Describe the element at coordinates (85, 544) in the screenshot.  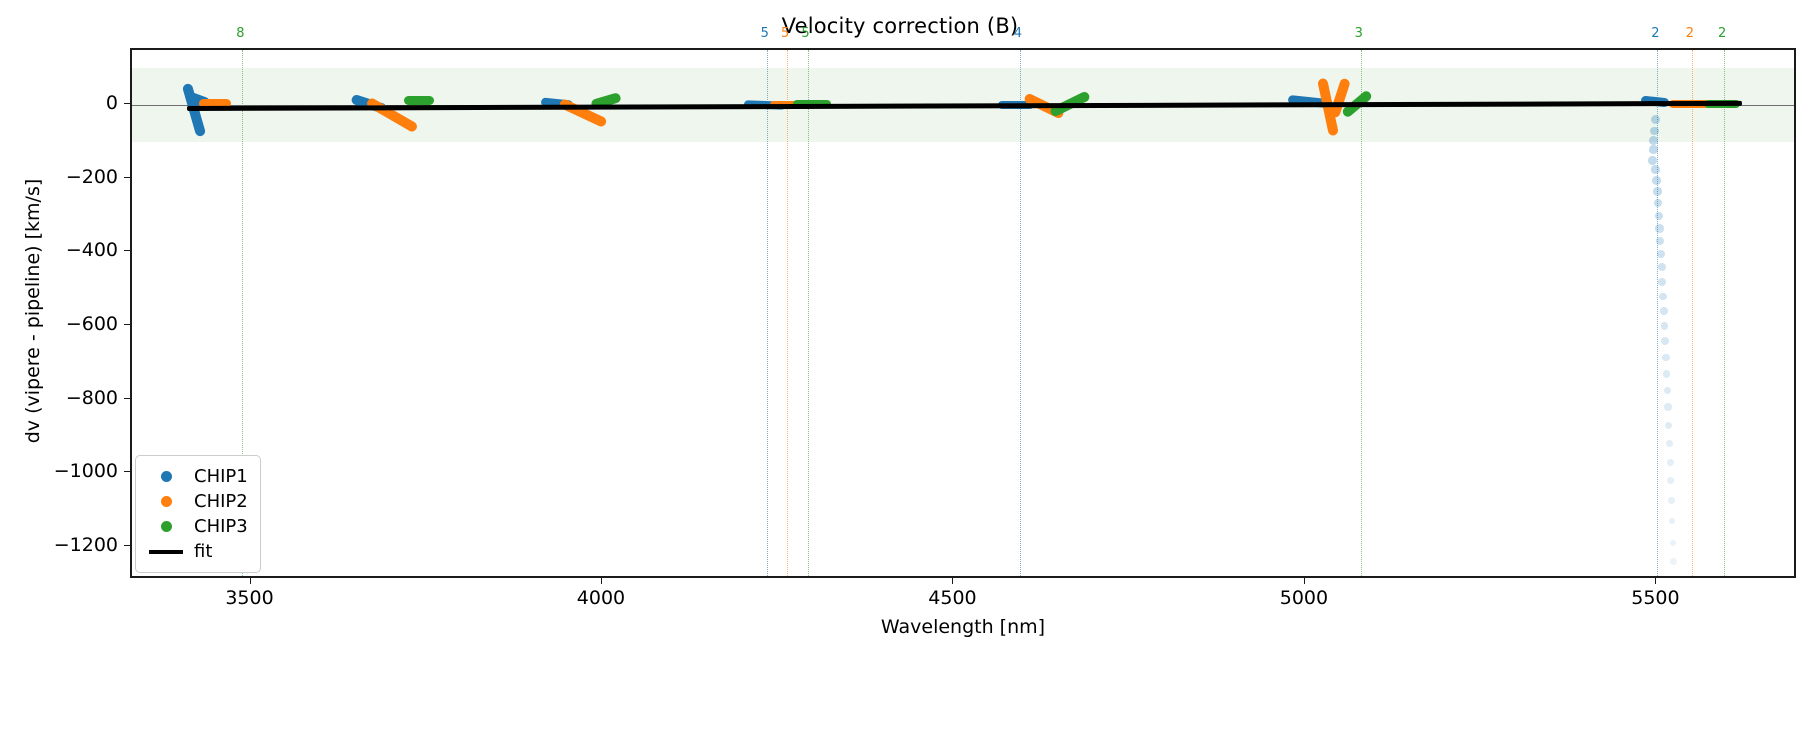
I see `y-axis-tick-label: −1200` at that location.